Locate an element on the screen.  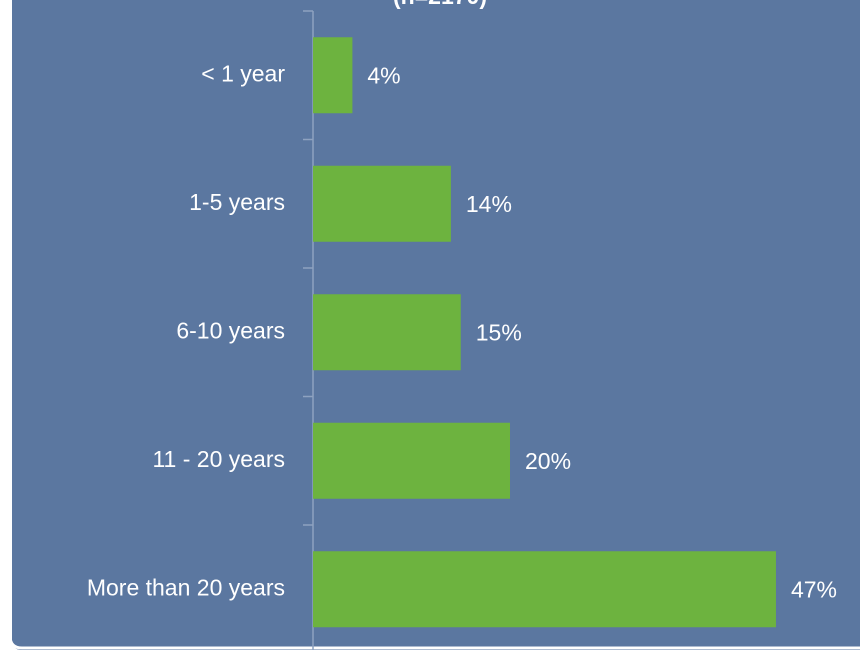
data-label: 15% is located at coordinates (499, 332).